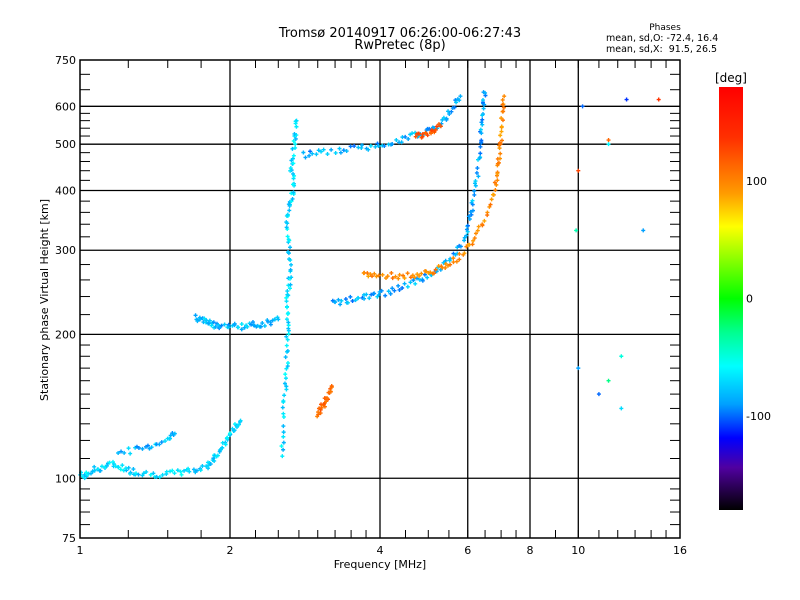 This screenshot has width=800, height=600. What do you see at coordinates (758, 416) in the screenshot?
I see `colorbar-tick-label: -100` at bounding box center [758, 416].